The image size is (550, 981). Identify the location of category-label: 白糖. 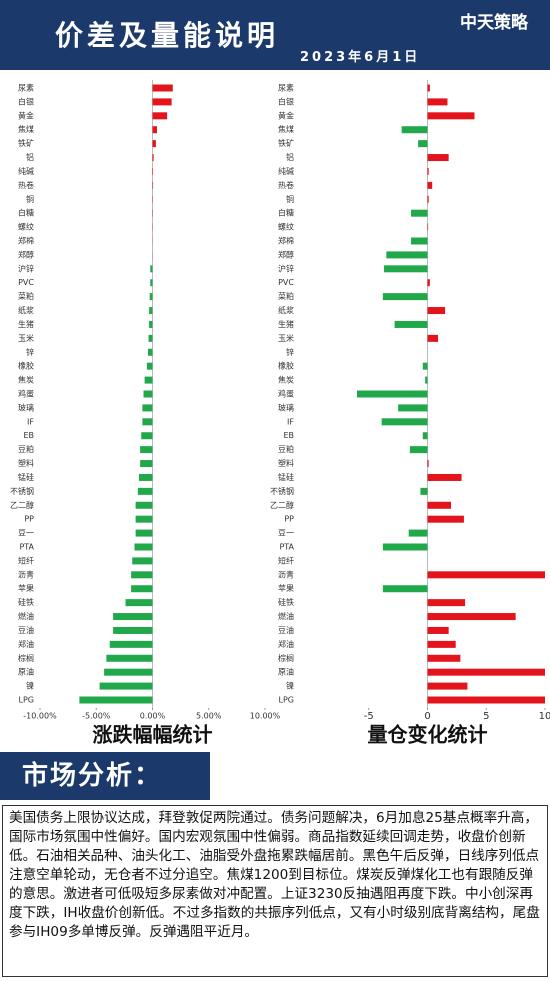
(286, 213).